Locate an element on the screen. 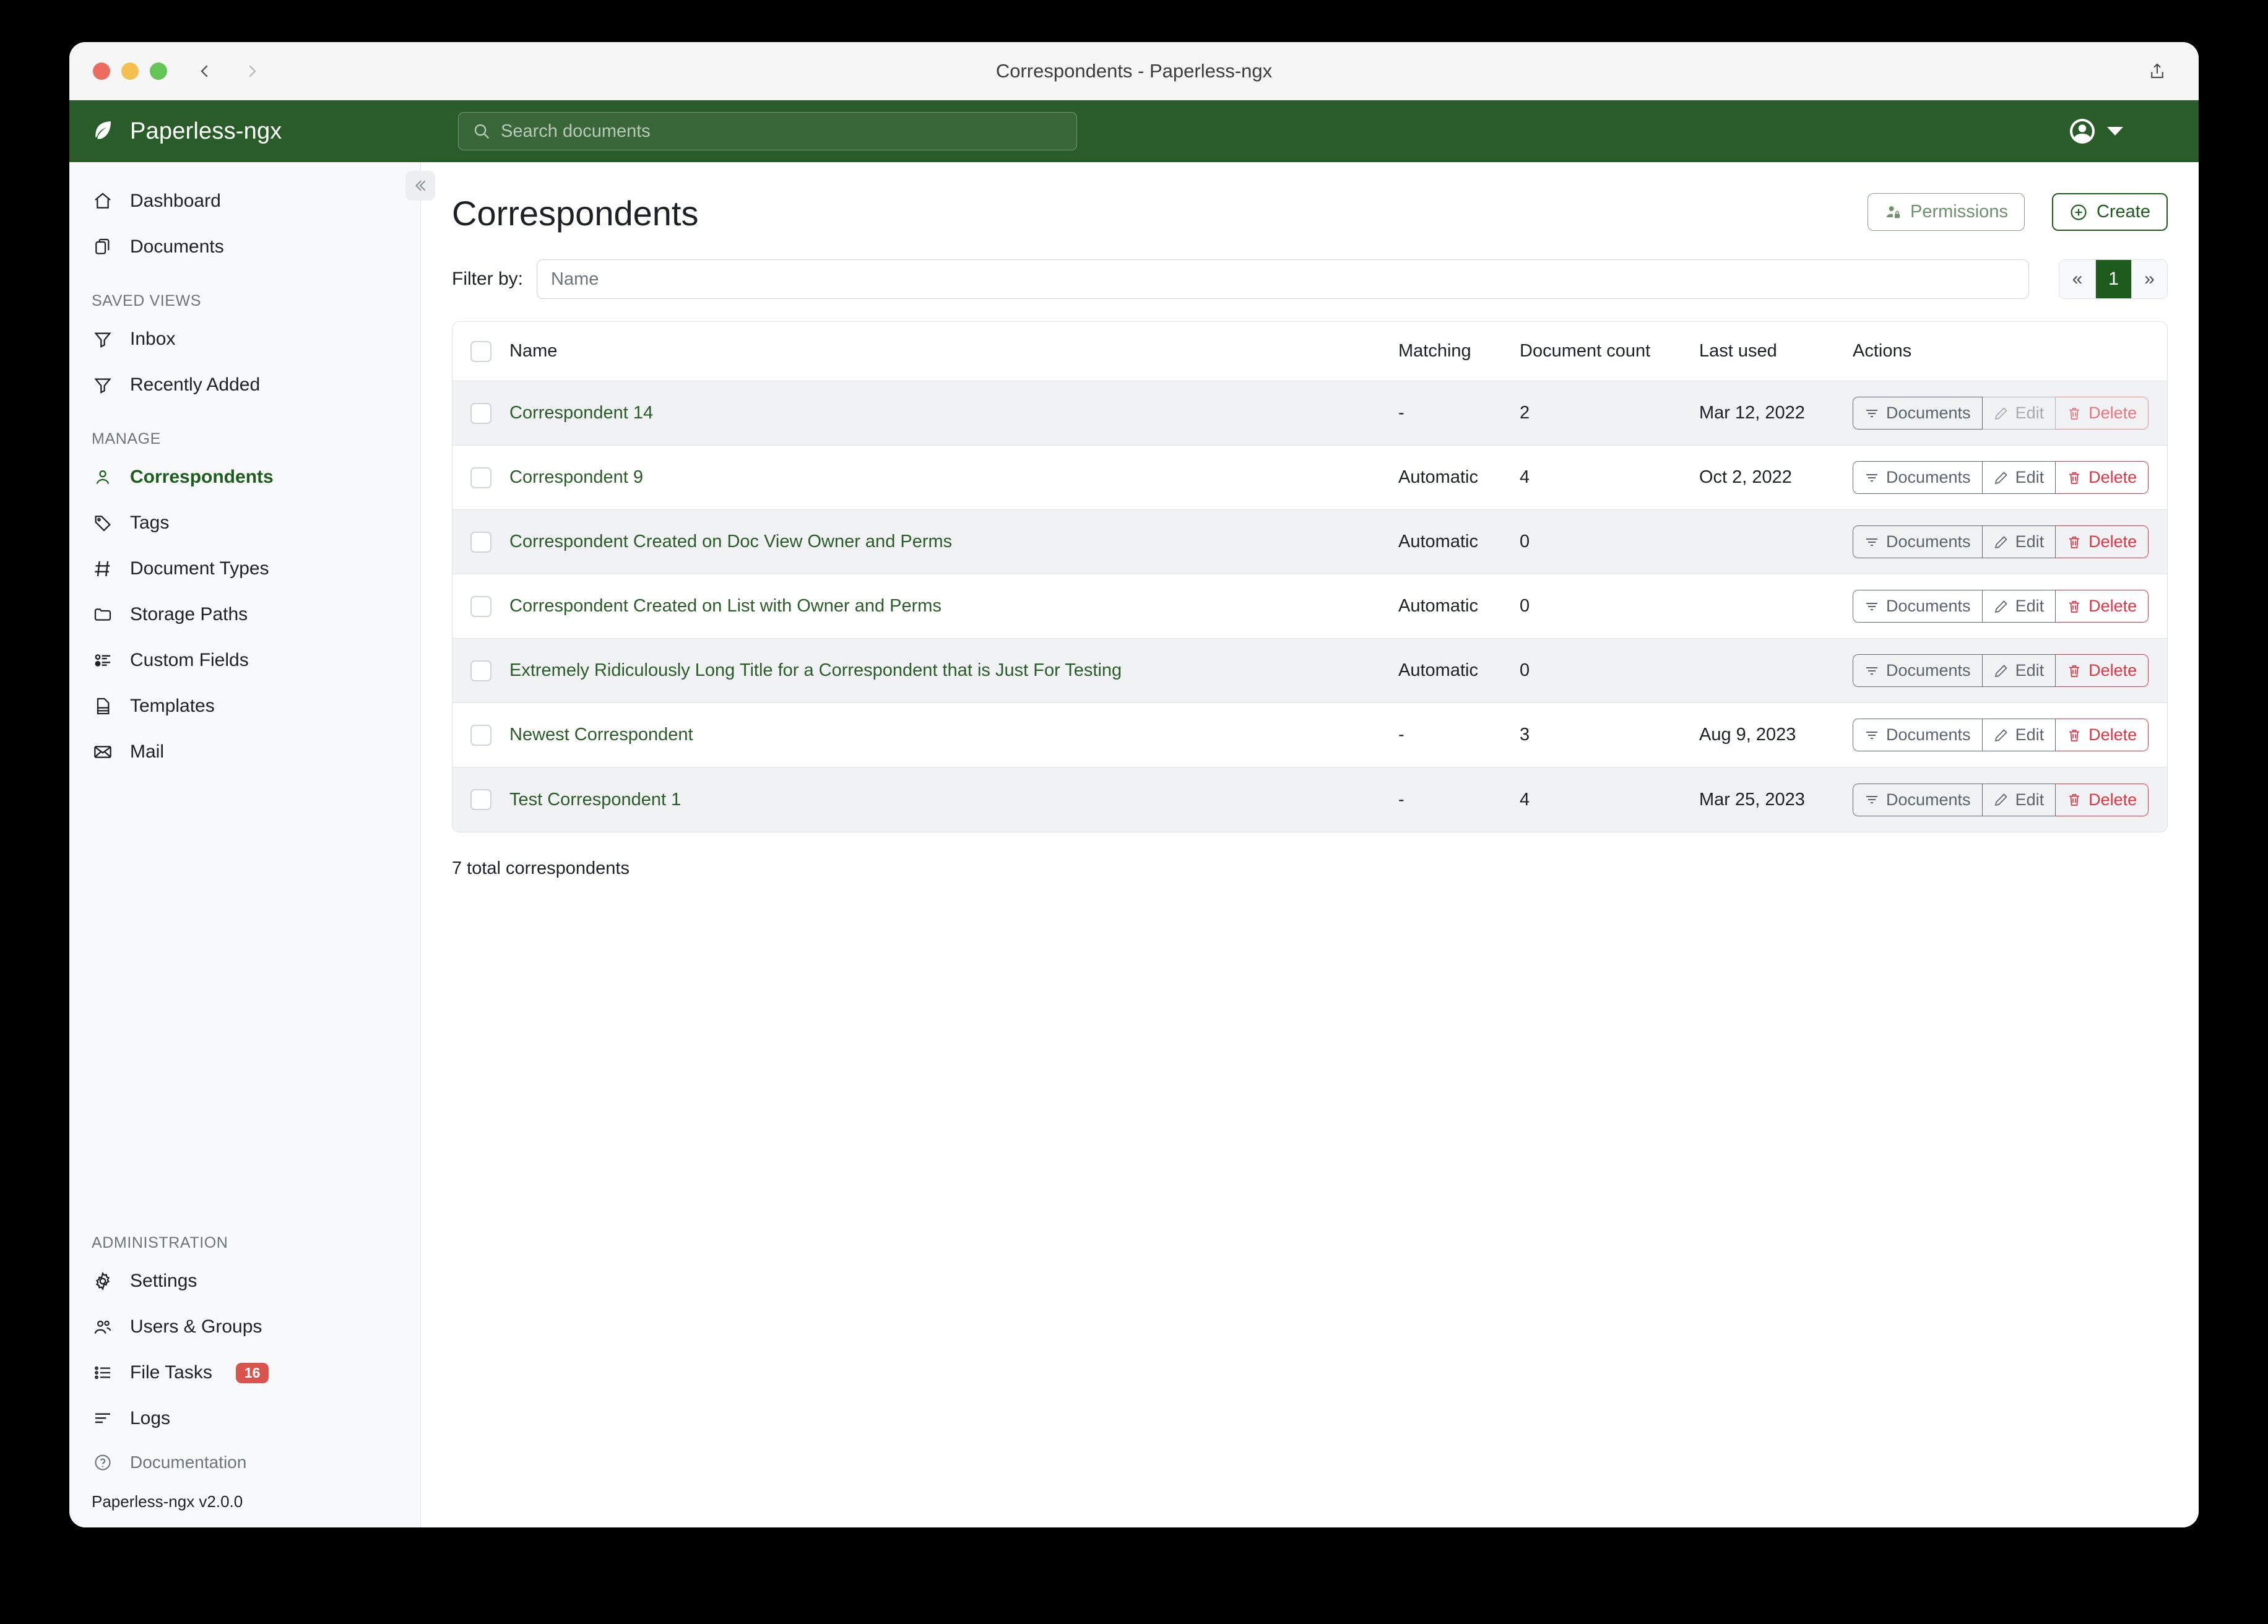 Image resolution: width=2268 pixels, height=1624 pixels. pagination-prev: « is located at coordinates (2077, 279).